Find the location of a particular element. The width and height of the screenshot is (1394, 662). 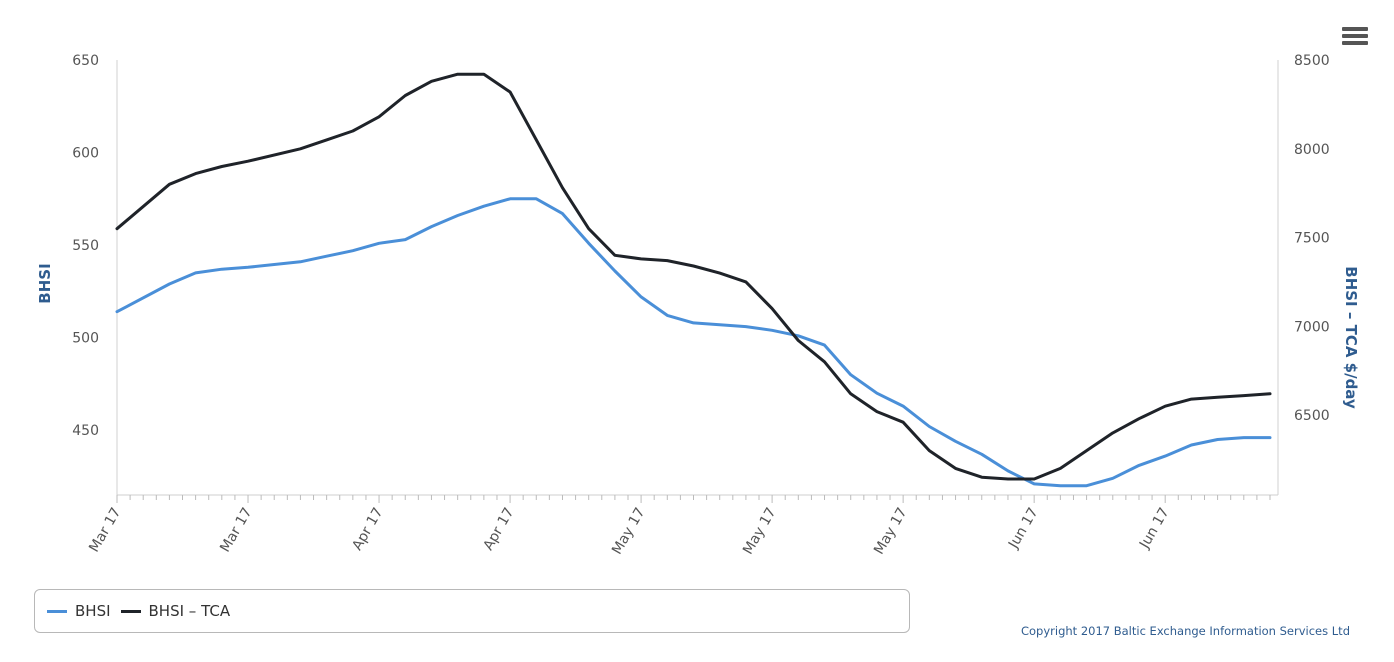

y-right-axis-title: BHSI – TCA $/day is located at coordinates (1351, 337).